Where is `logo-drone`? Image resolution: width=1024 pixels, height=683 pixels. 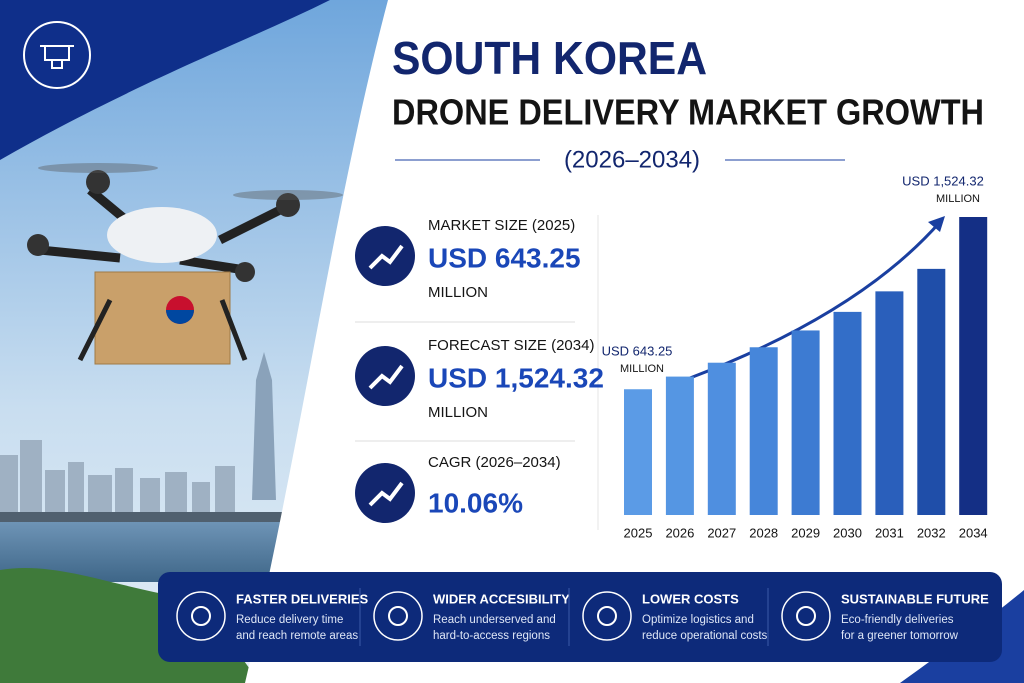 logo-drone is located at coordinates (57, 57).